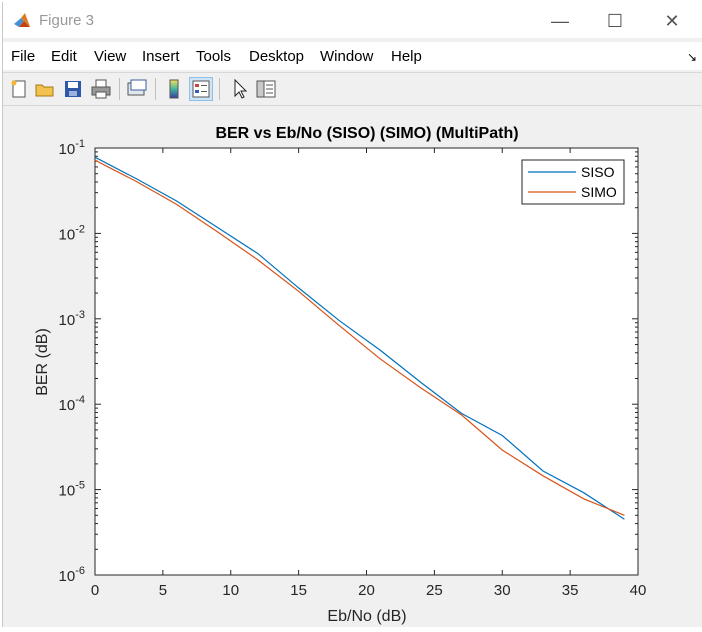 The height and width of the screenshot is (632, 702). Describe the element at coordinates (347, 56) in the screenshot. I see `menu-window: Window` at that location.